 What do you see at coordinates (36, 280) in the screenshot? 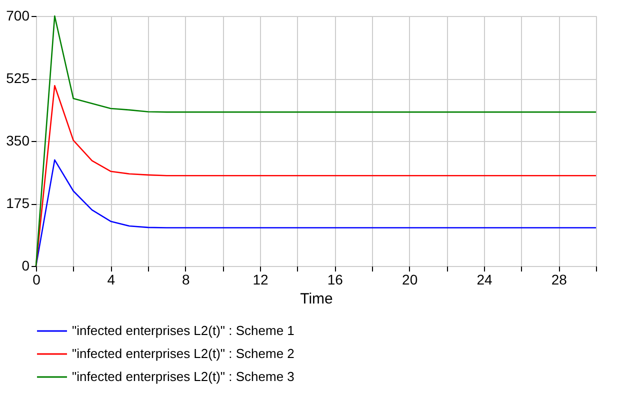
I see `x-tick-label: 0` at bounding box center [36, 280].